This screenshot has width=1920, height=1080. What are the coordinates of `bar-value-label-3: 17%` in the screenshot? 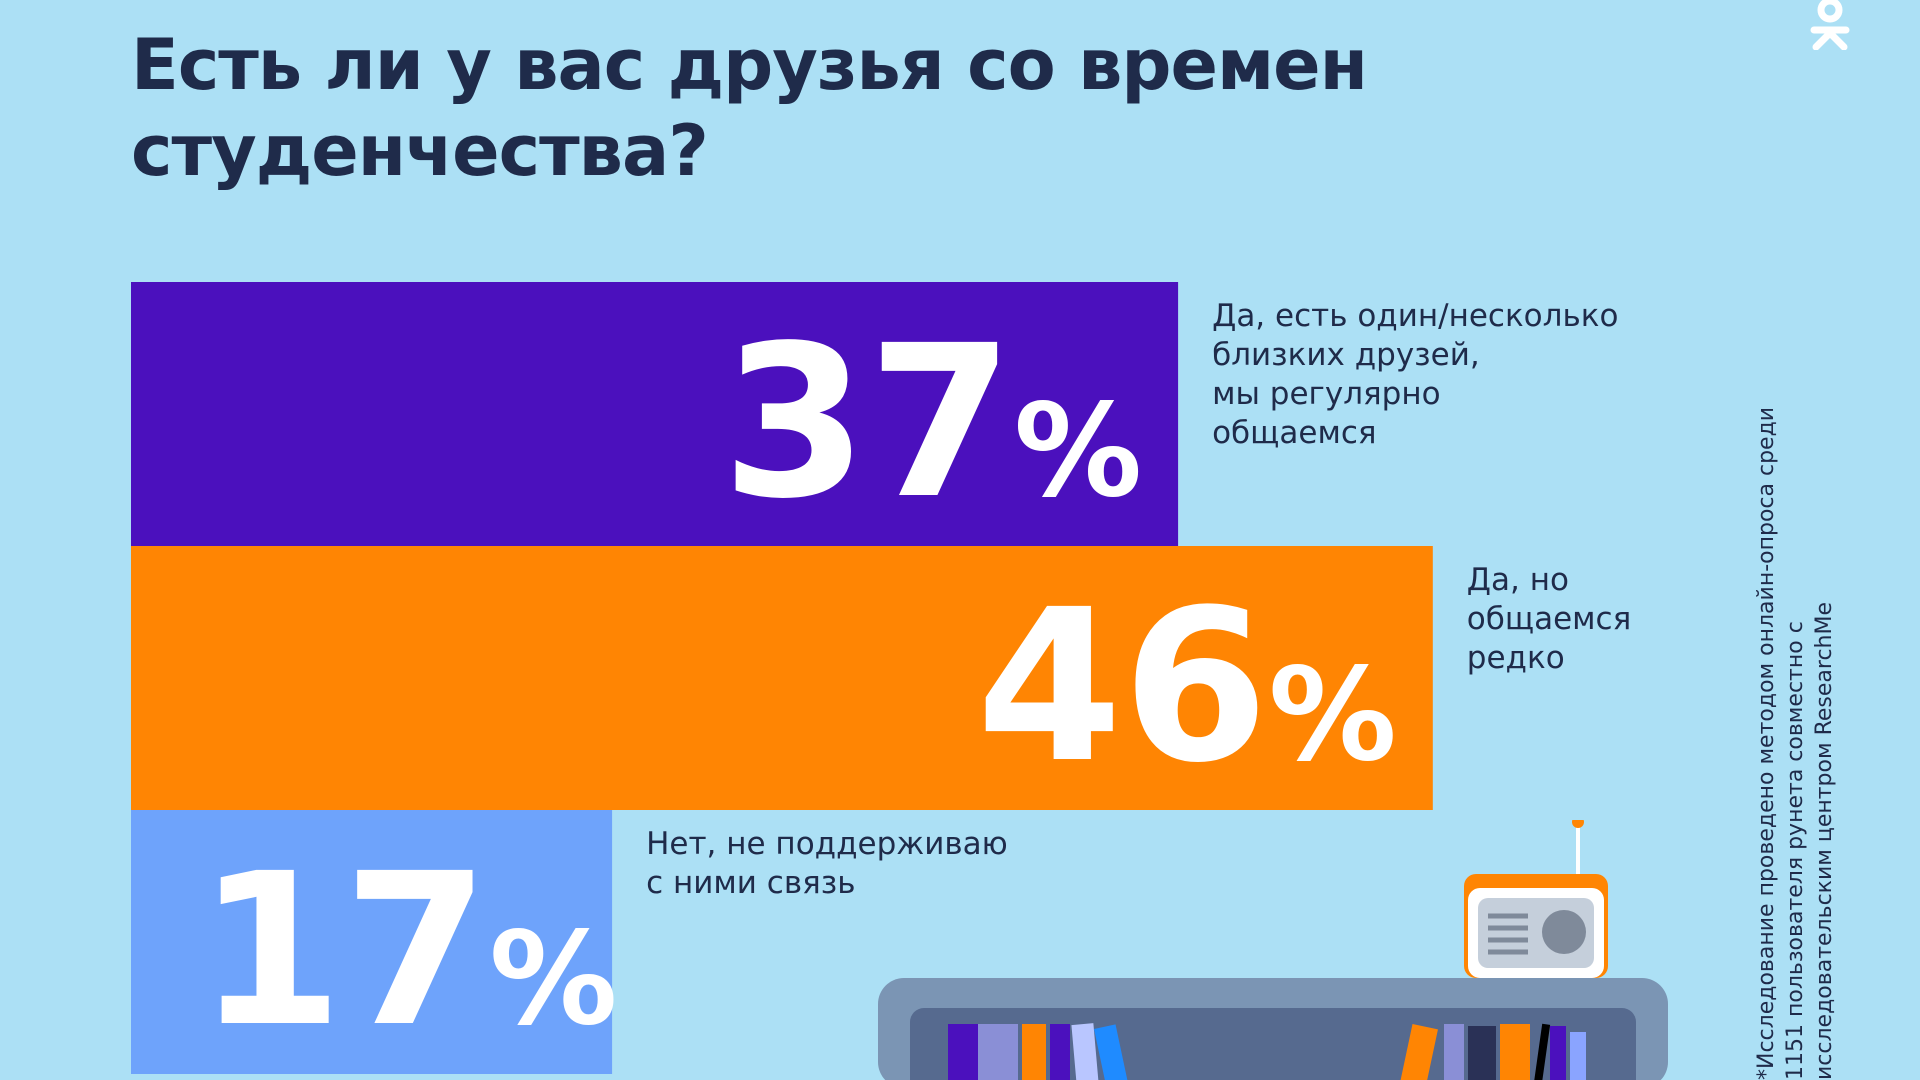 It's located at (407, 950).